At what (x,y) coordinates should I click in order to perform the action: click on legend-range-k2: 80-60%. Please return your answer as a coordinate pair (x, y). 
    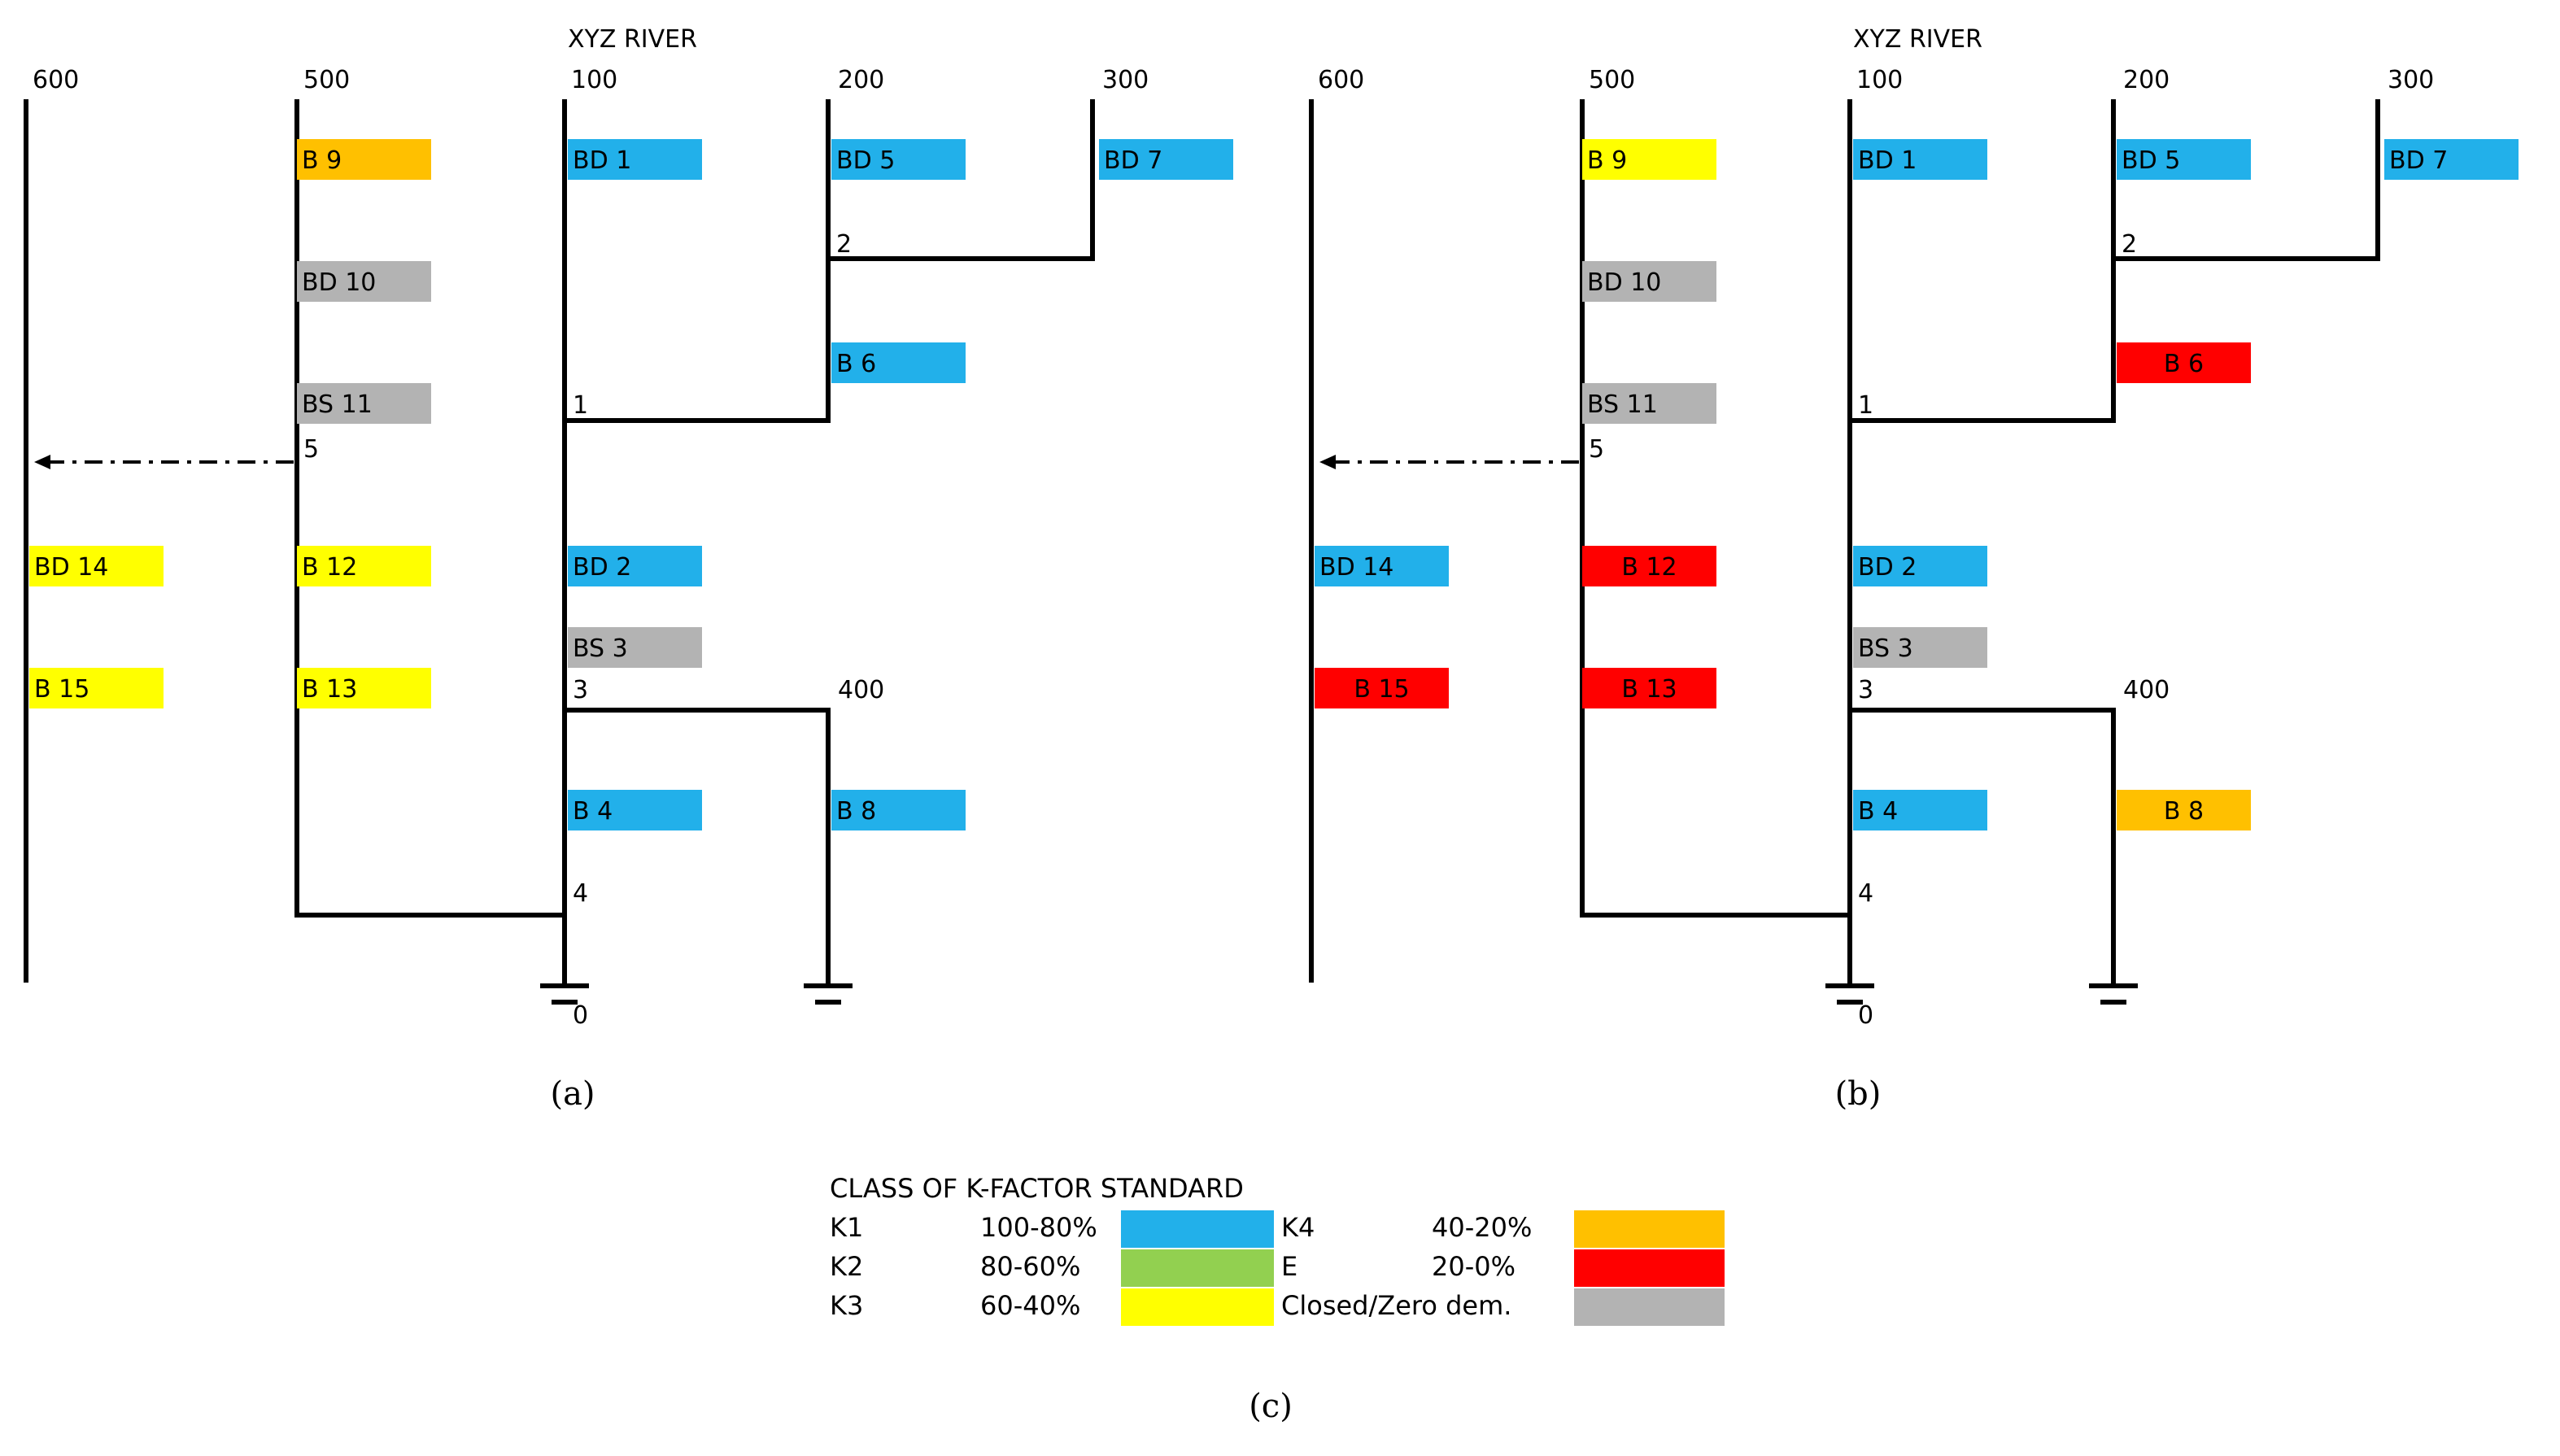
    Looking at the image, I should click on (1030, 1266).